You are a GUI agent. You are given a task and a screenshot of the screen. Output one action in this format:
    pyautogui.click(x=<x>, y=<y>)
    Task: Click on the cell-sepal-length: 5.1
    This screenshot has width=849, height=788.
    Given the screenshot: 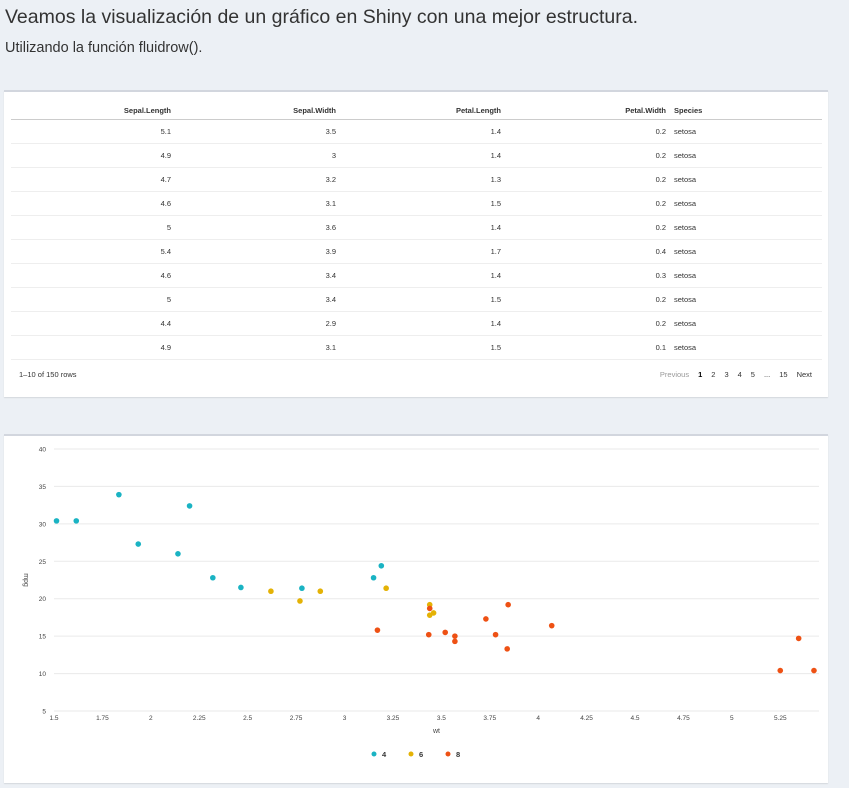 What is the action you would take?
    pyautogui.click(x=93, y=131)
    